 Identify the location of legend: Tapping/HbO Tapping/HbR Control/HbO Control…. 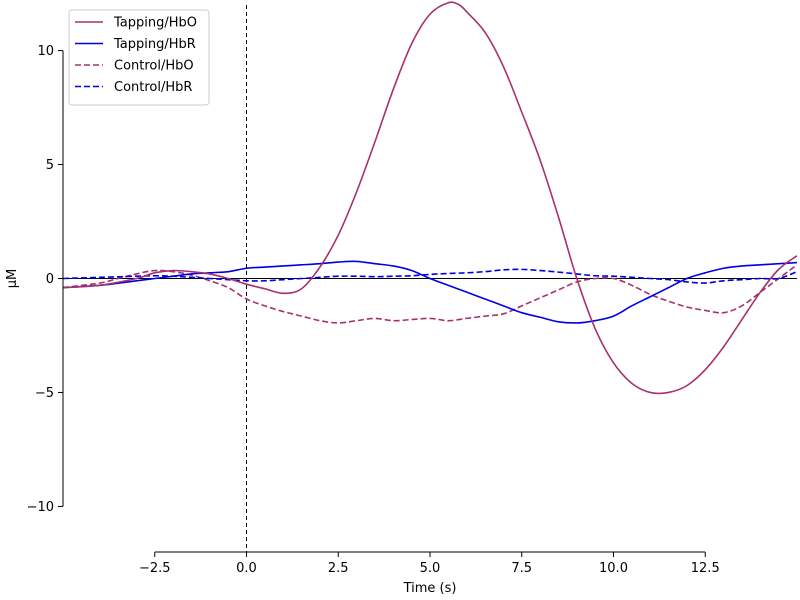
(139, 57).